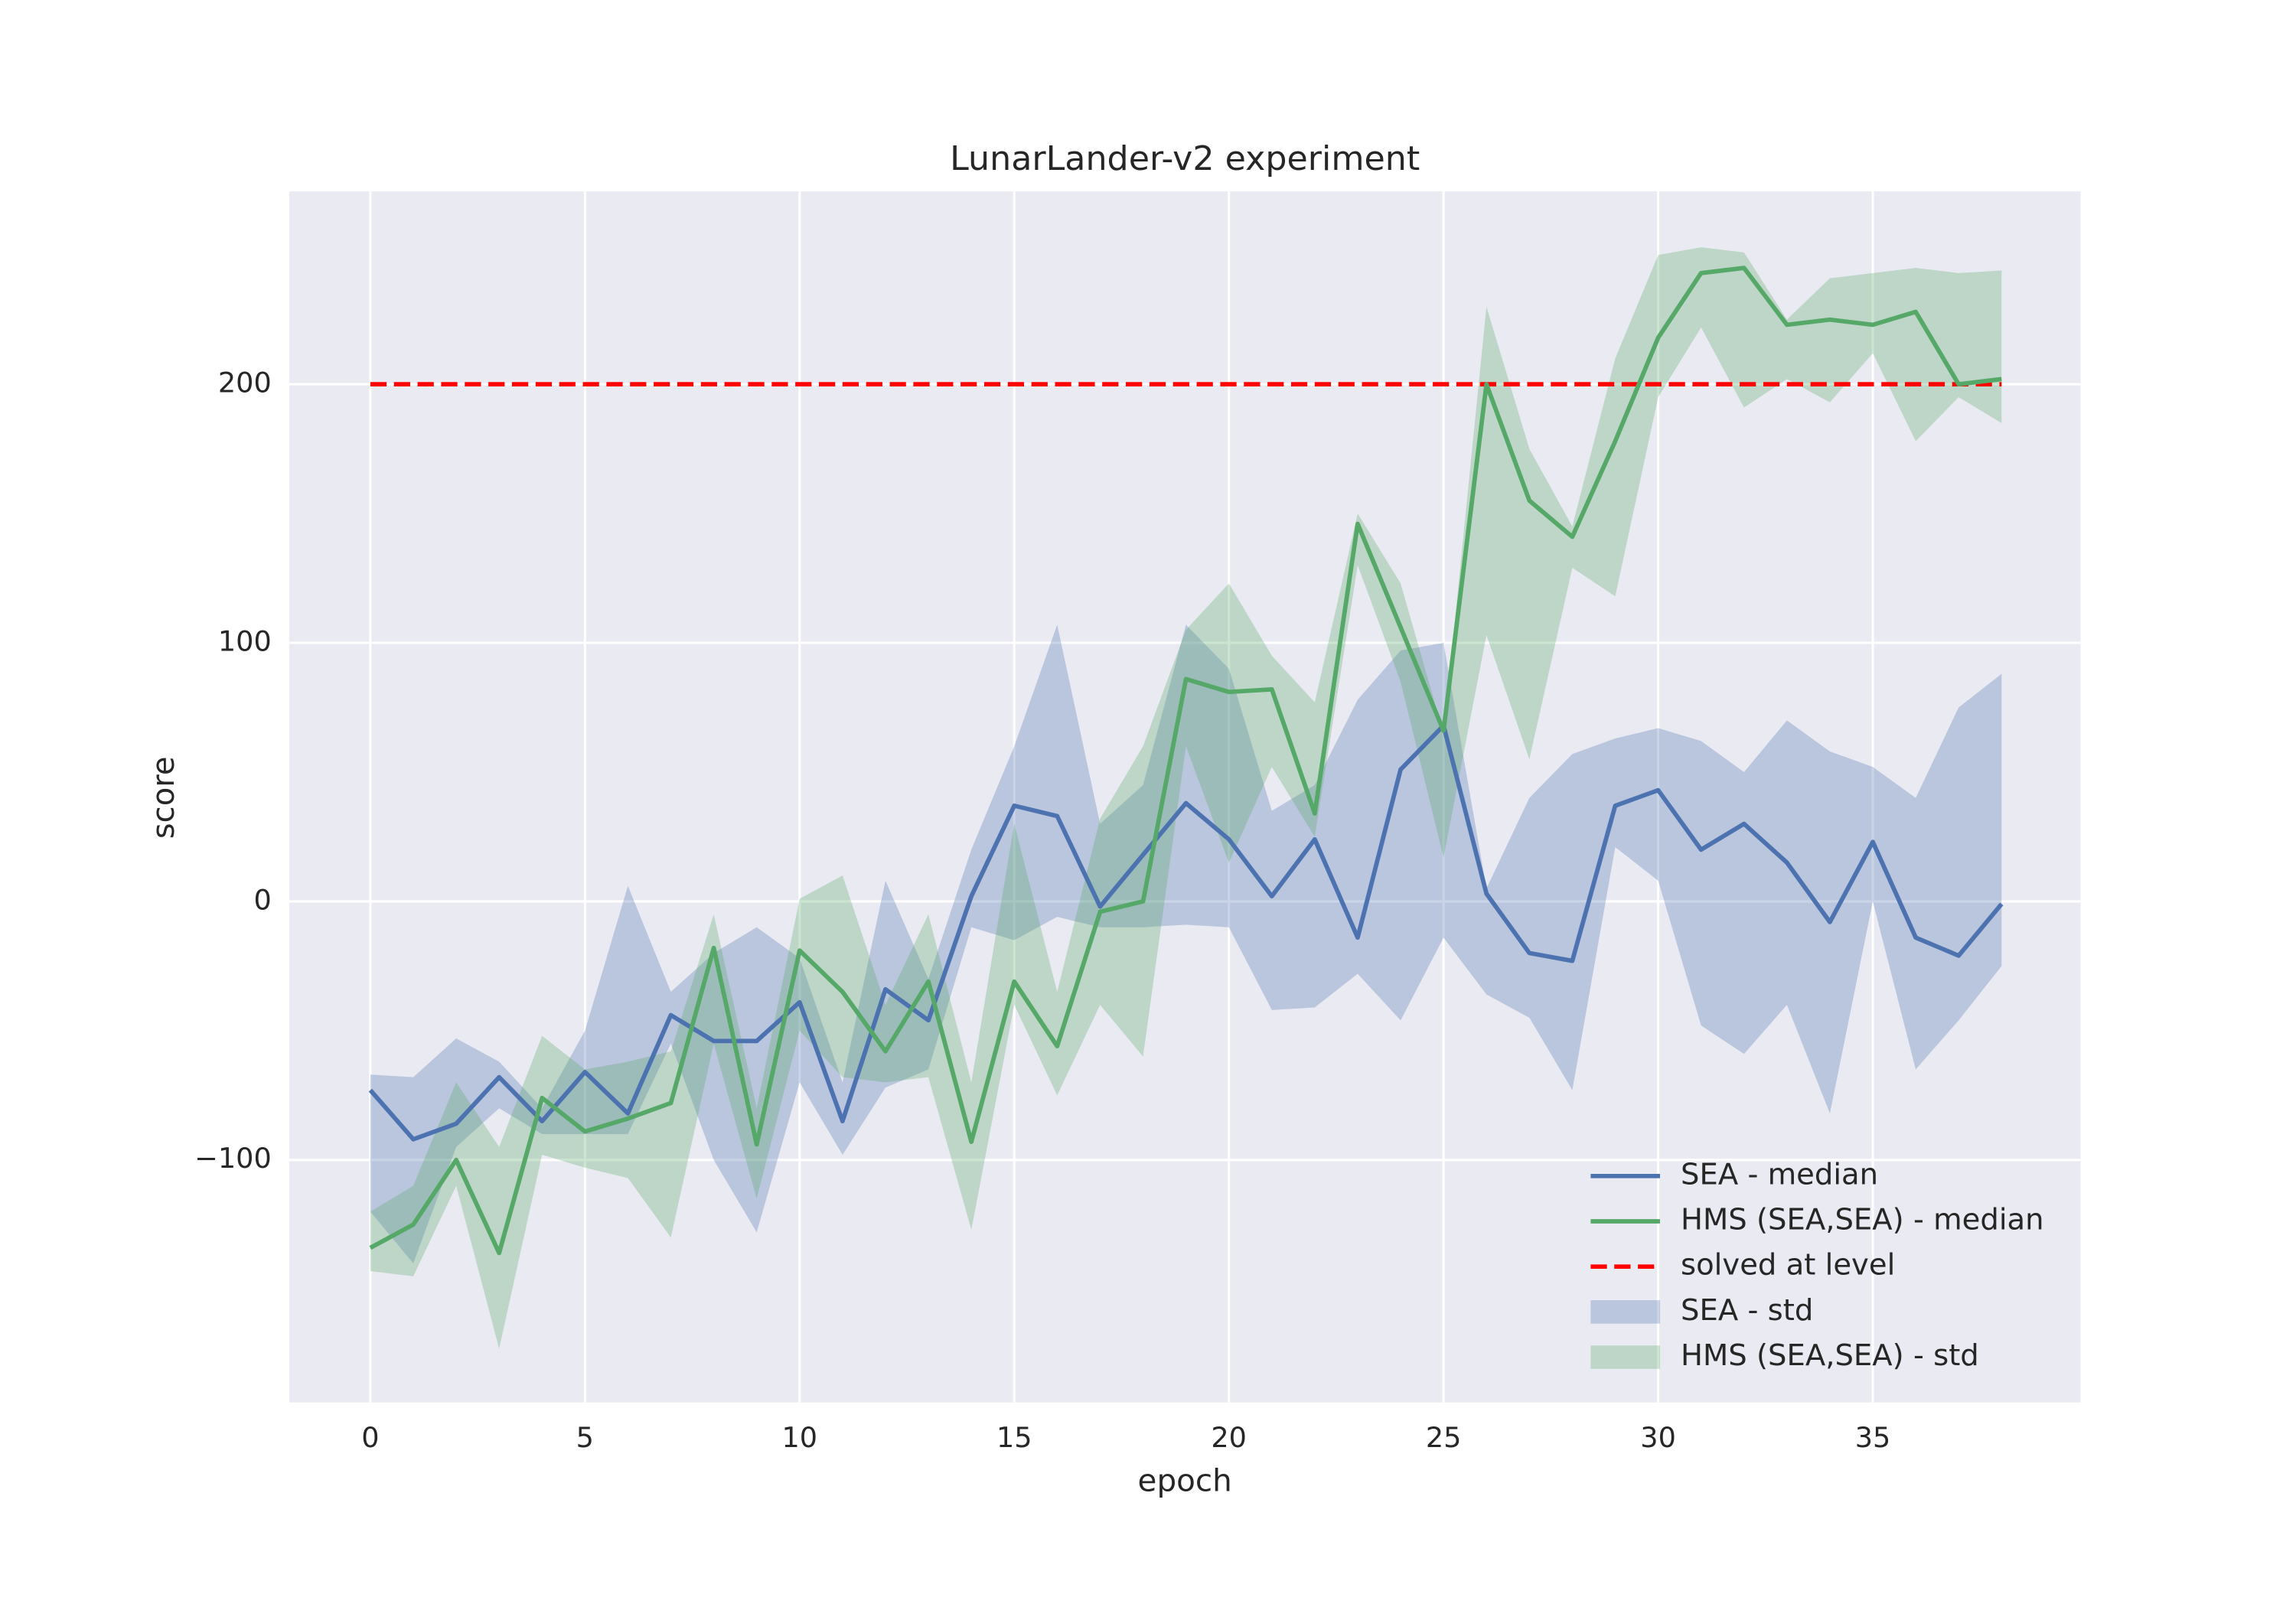  I want to click on y-tick-label: −100, so click(233, 1158).